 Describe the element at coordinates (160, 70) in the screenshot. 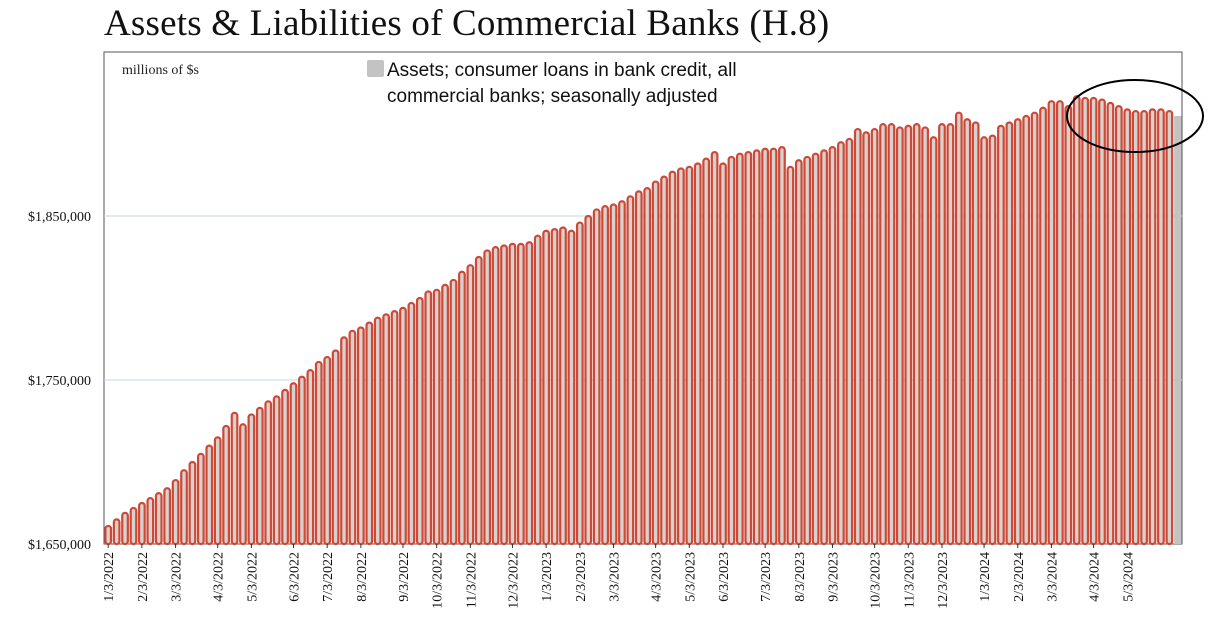

I see `unit-label: millions of $s` at that location.